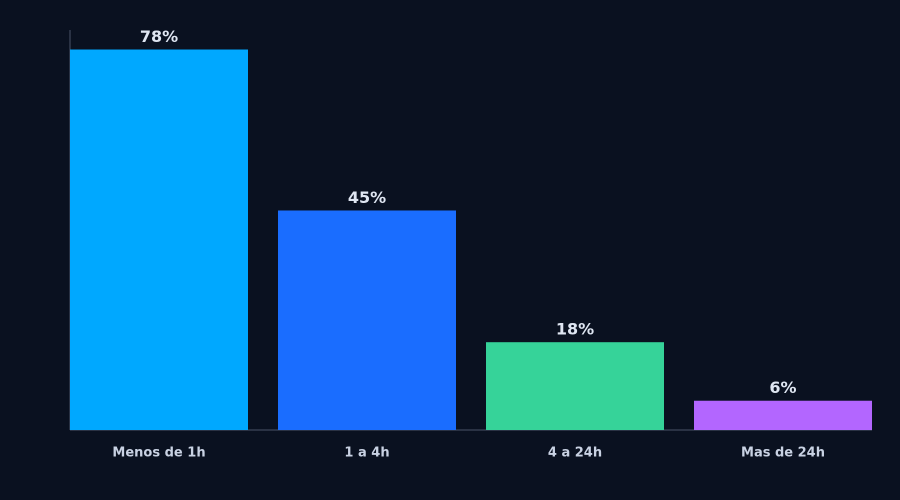  I want to click on value-label: 45%, so click(367, 197).